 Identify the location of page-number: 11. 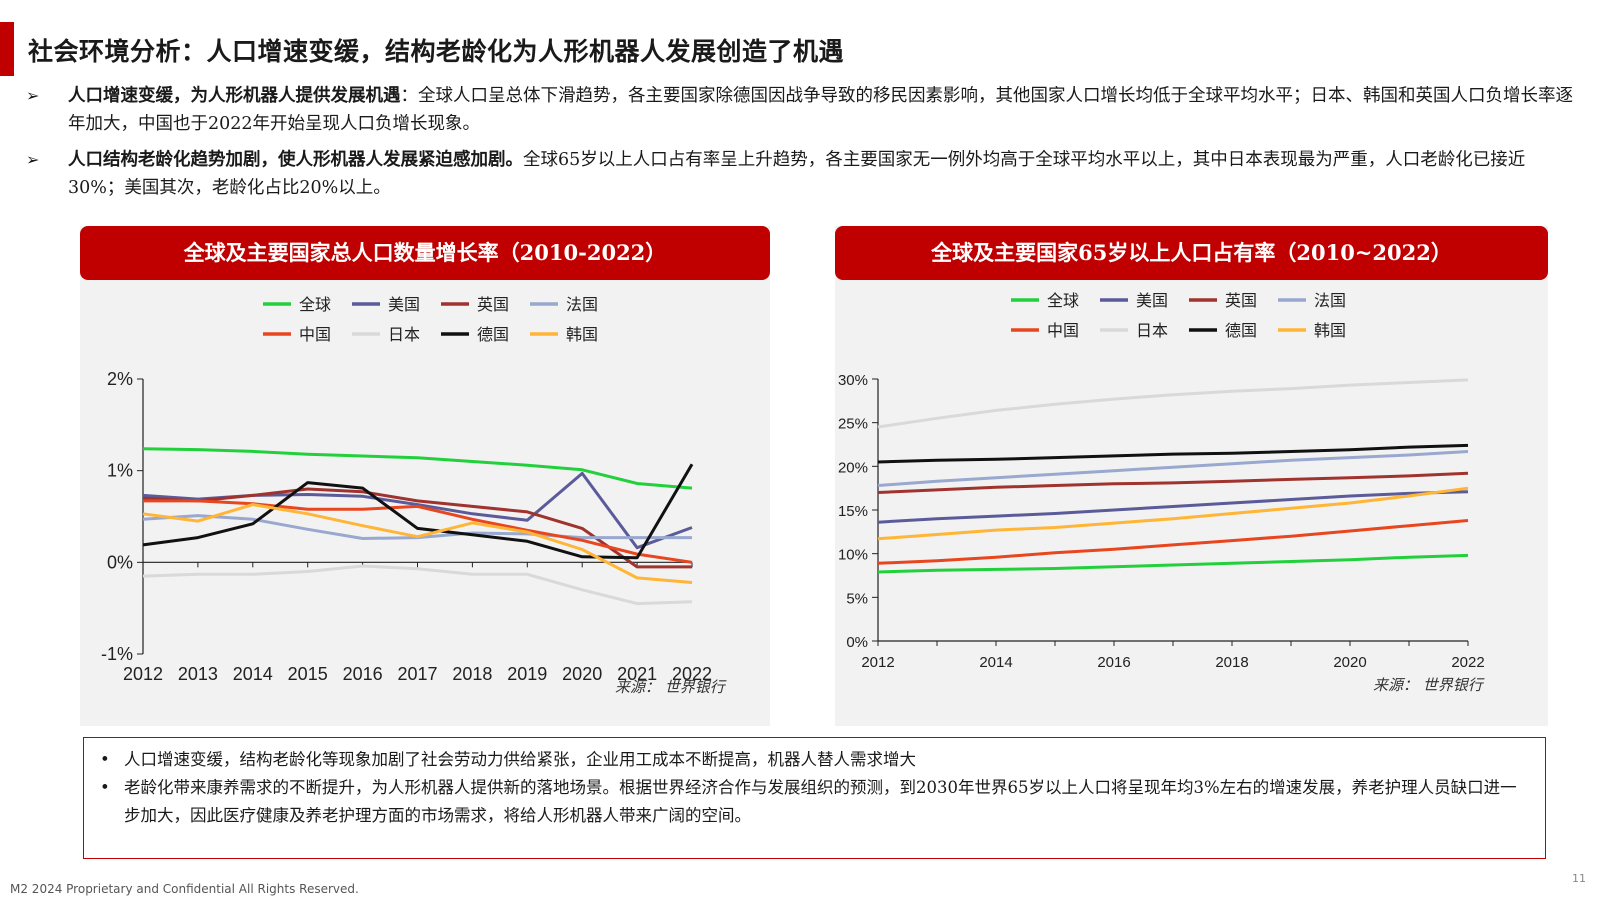
(1579, 878).